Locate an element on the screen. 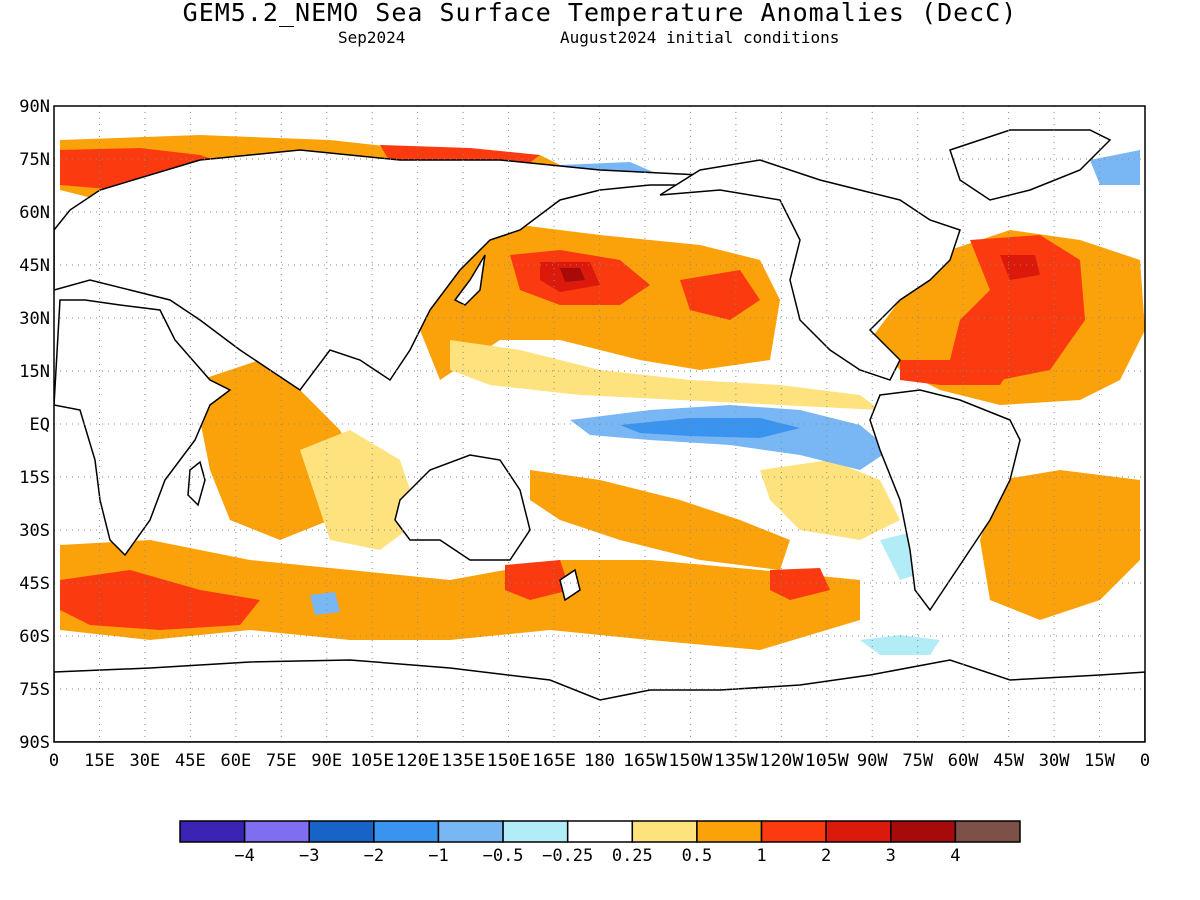  lon-tick-label: 15W is located at coordinates (1099, 761).